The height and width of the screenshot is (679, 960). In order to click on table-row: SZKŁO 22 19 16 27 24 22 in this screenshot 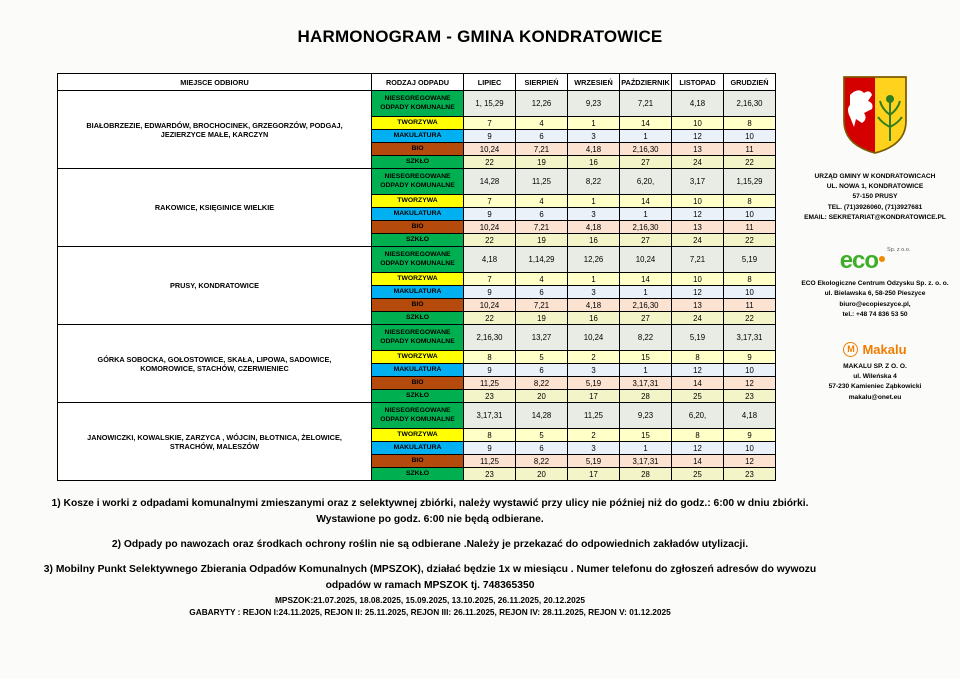, I will do `click(417, 318)`.